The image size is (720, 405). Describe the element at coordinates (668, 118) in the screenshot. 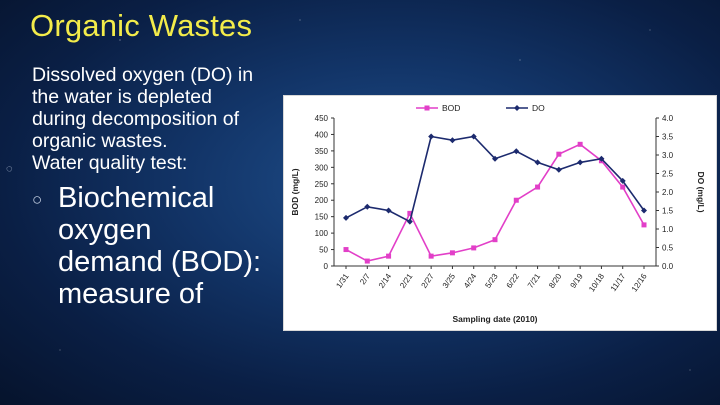

I see `right-tick-label: 4.0` at that location.